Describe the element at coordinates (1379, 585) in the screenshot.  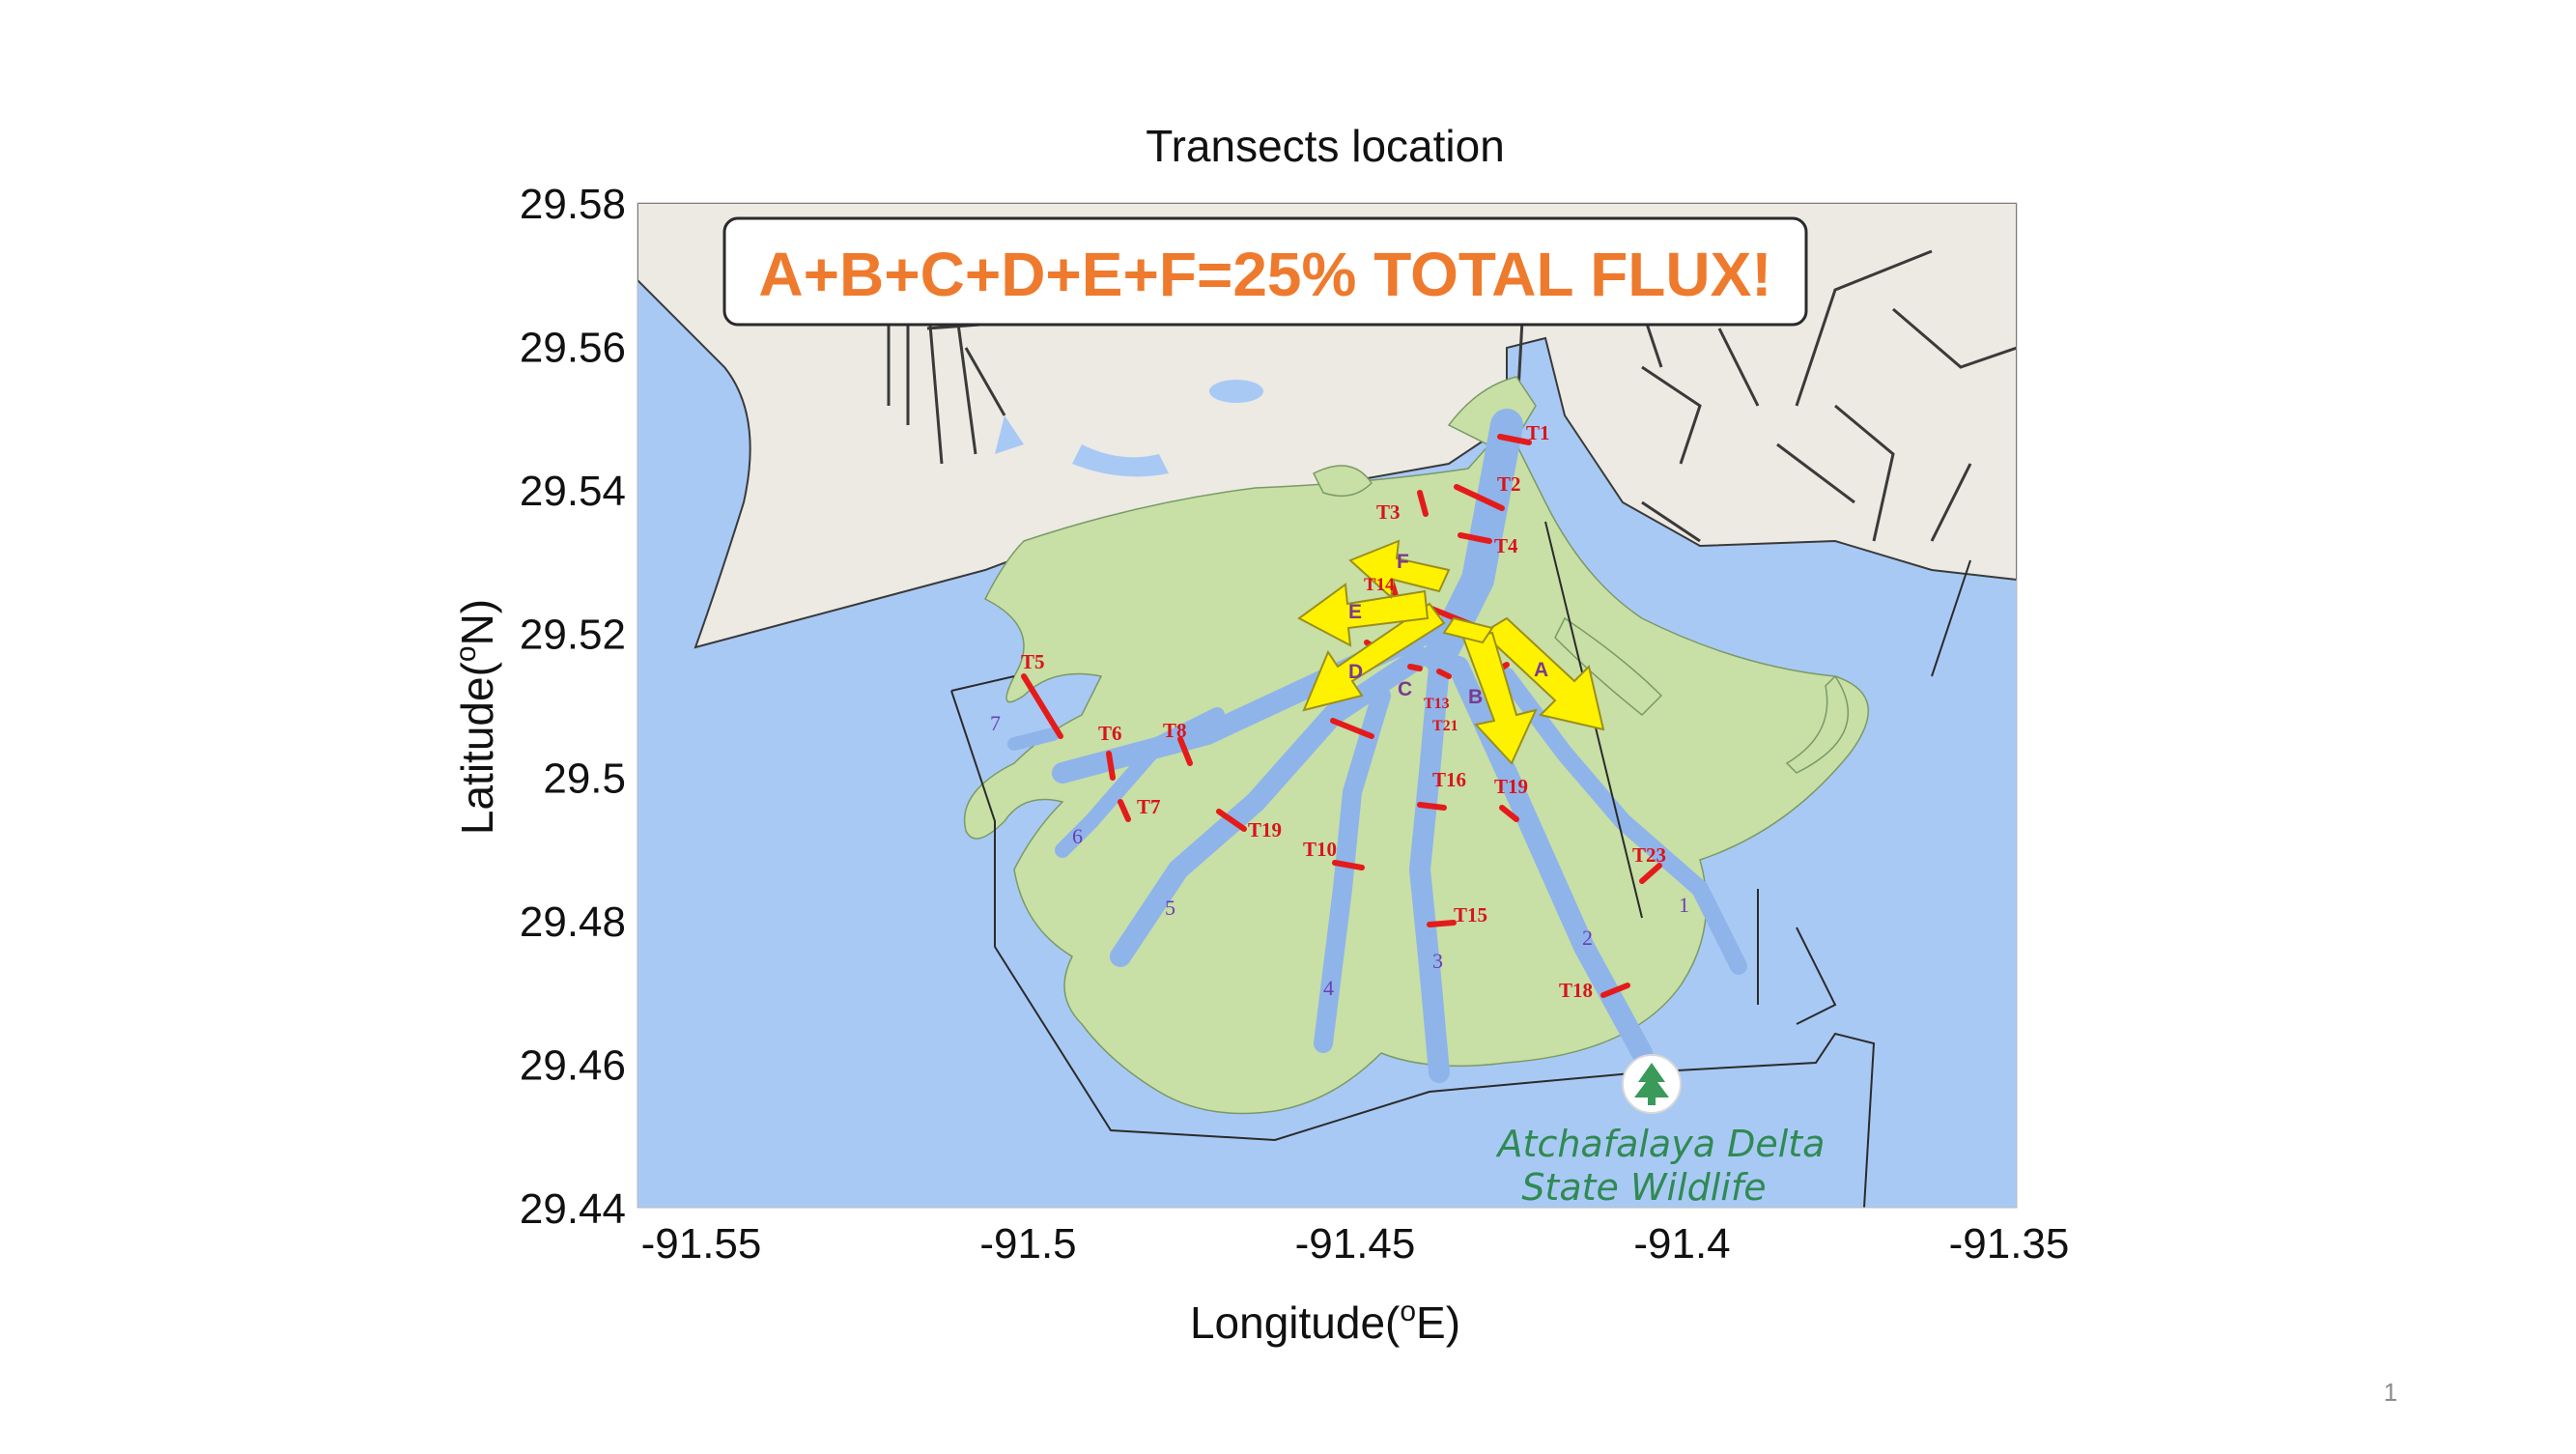
I see `transect-label: T14` at that location.